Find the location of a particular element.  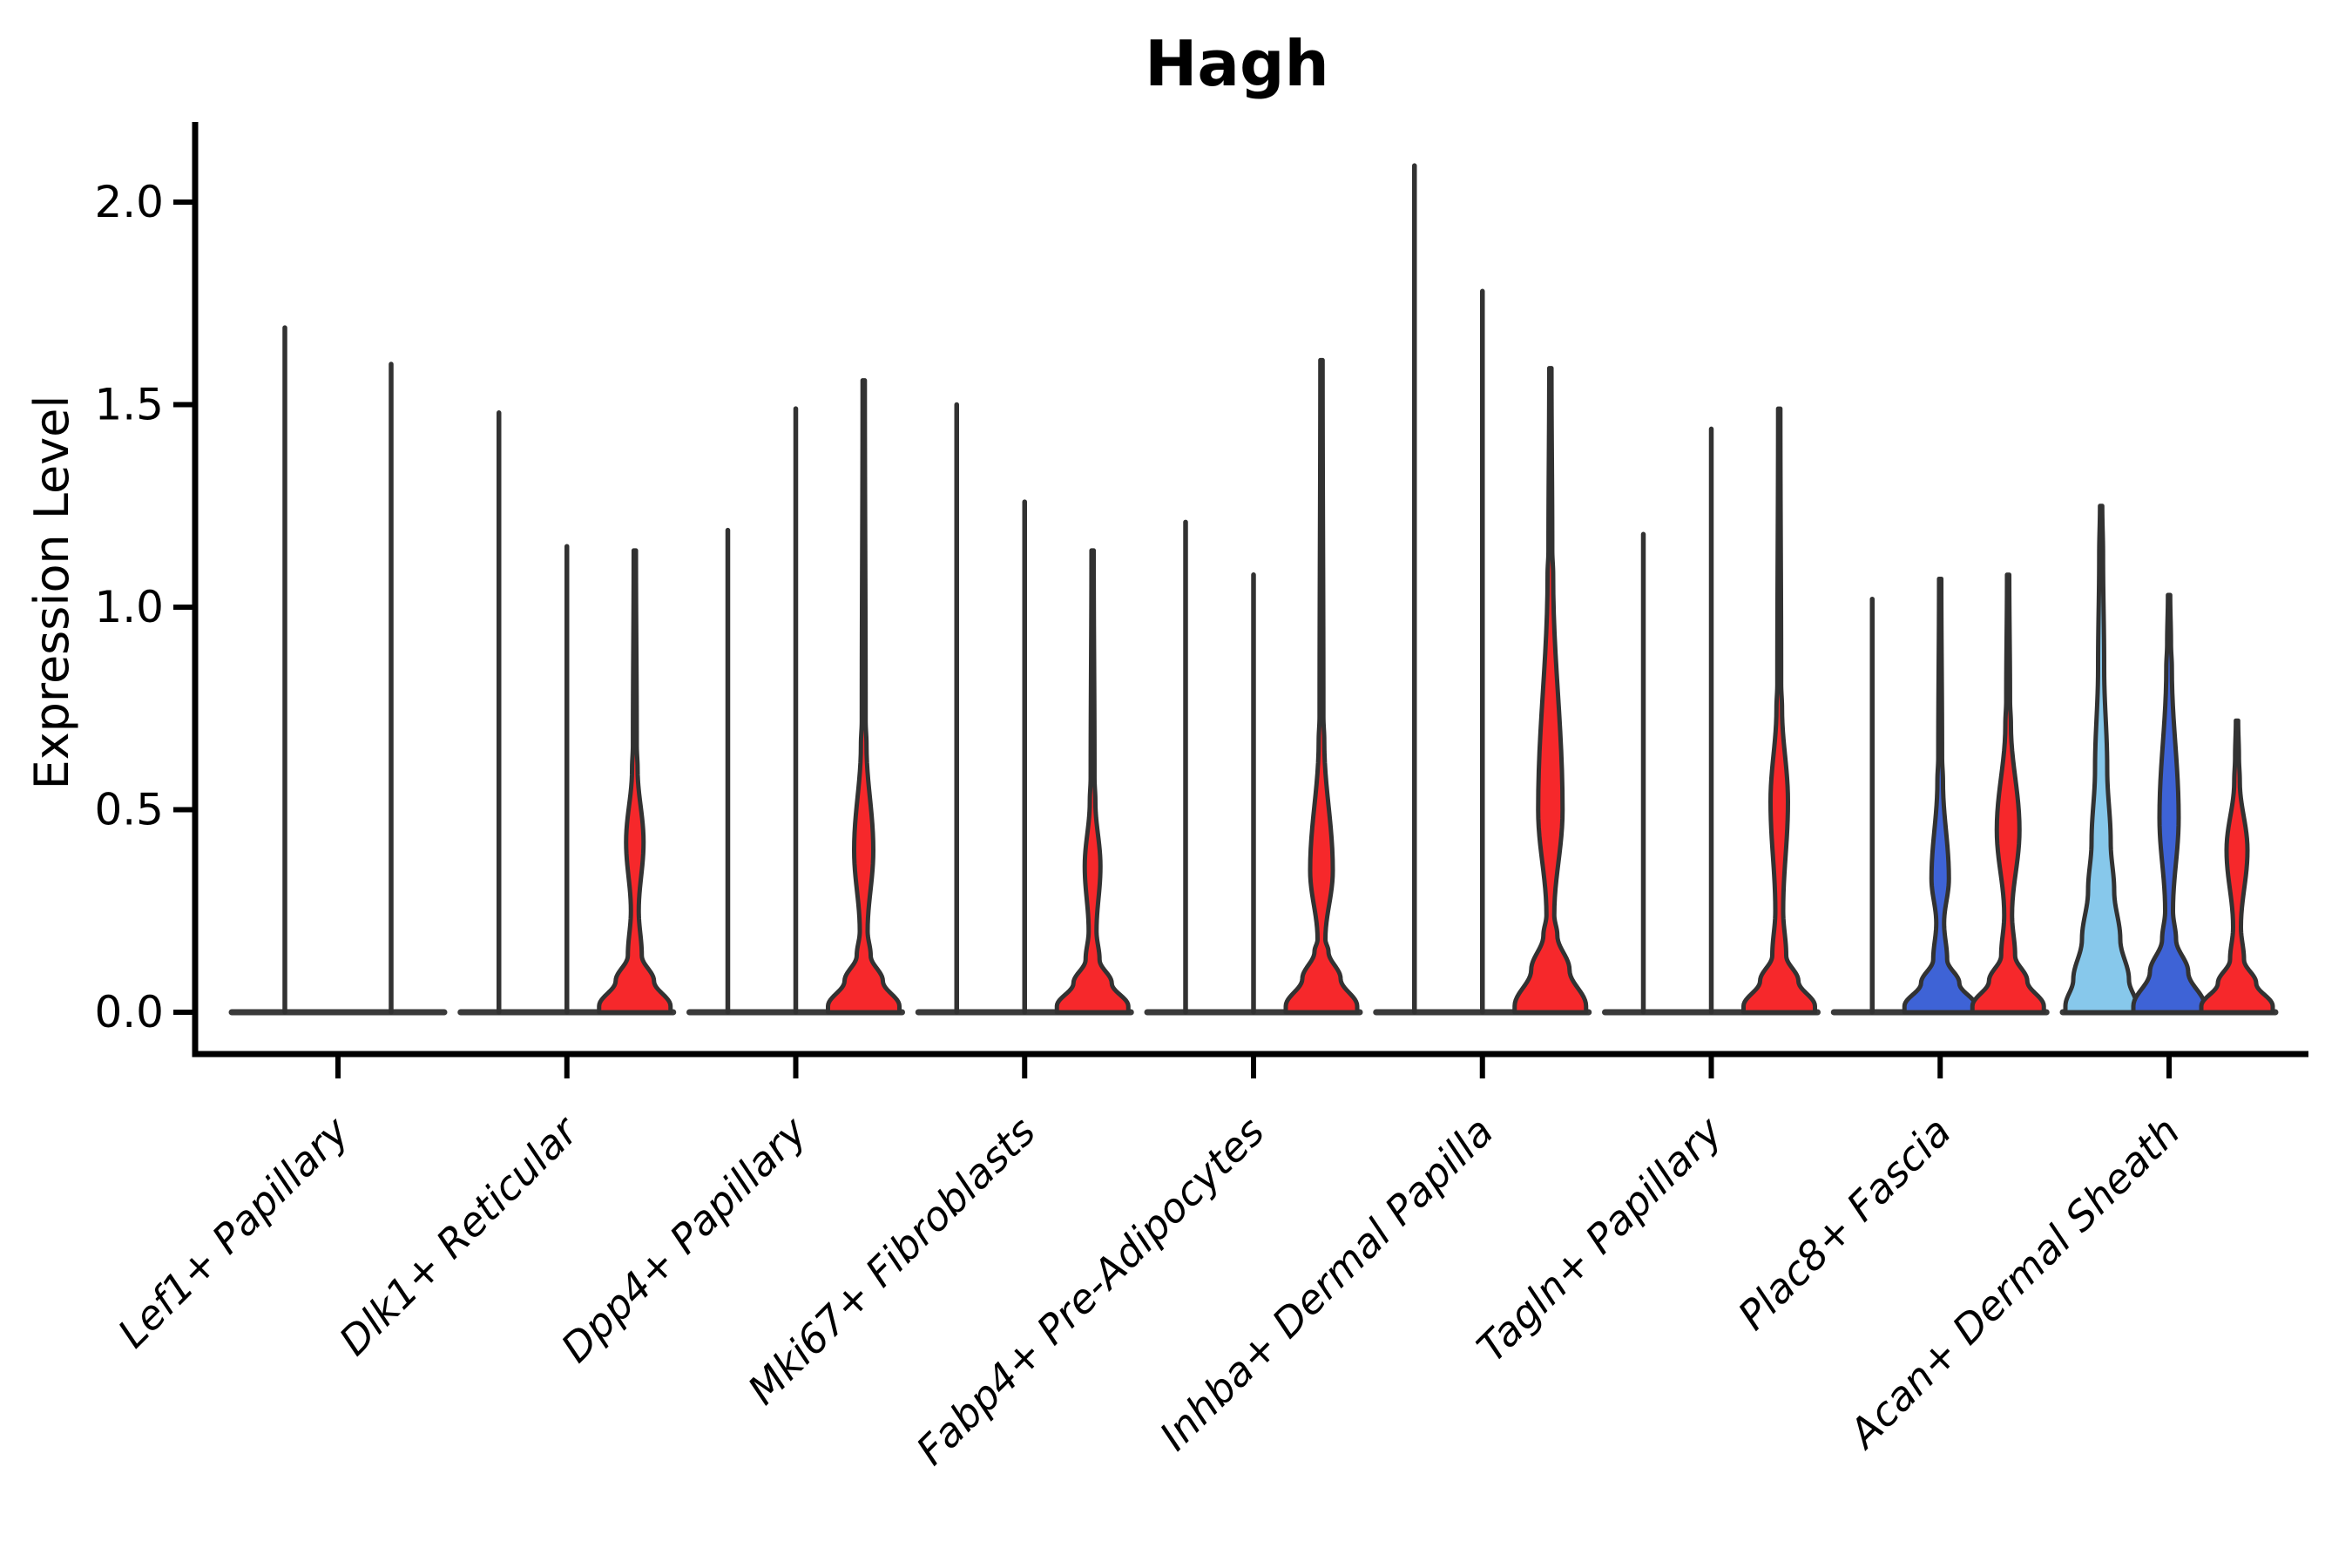

y-axis-label: Expression Level is located at coordinates (52, 592).